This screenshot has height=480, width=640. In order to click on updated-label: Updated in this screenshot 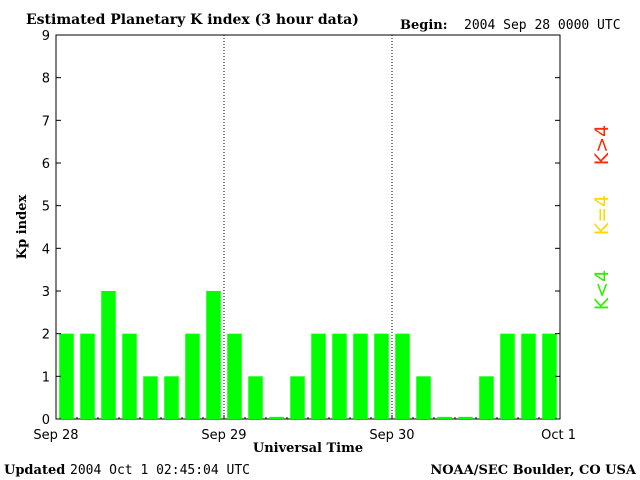, I will do `click(34, 470)`.